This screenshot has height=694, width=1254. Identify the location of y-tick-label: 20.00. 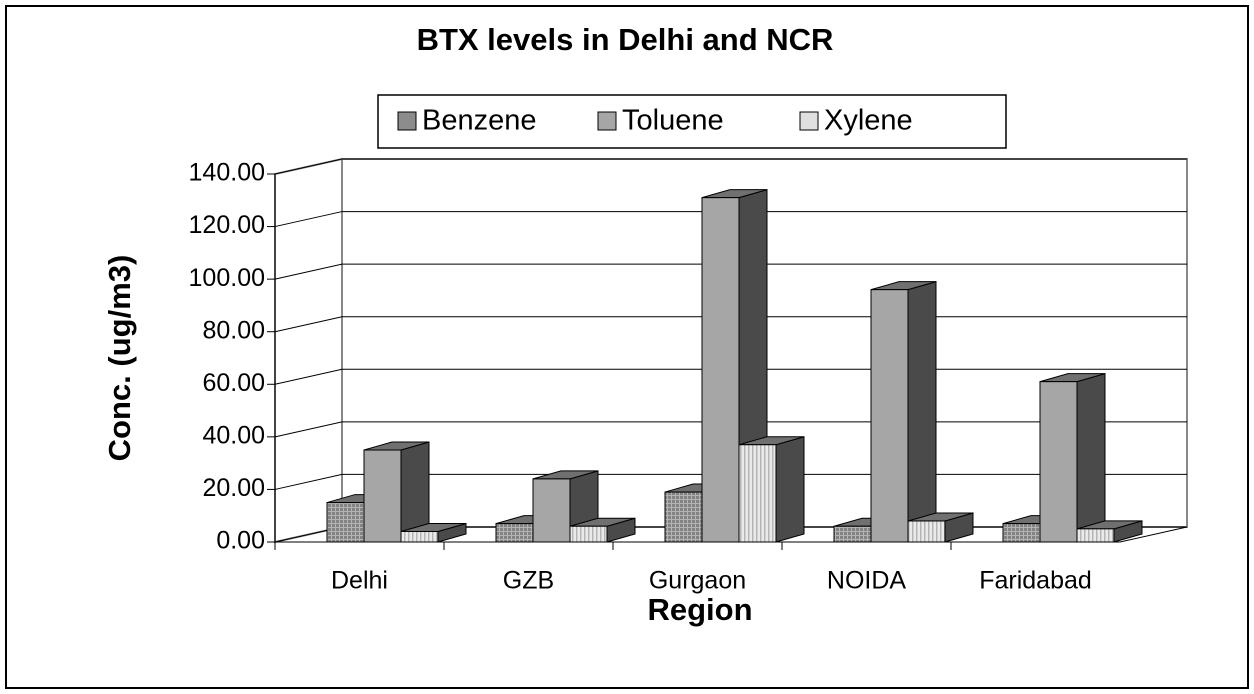
(233, 488).